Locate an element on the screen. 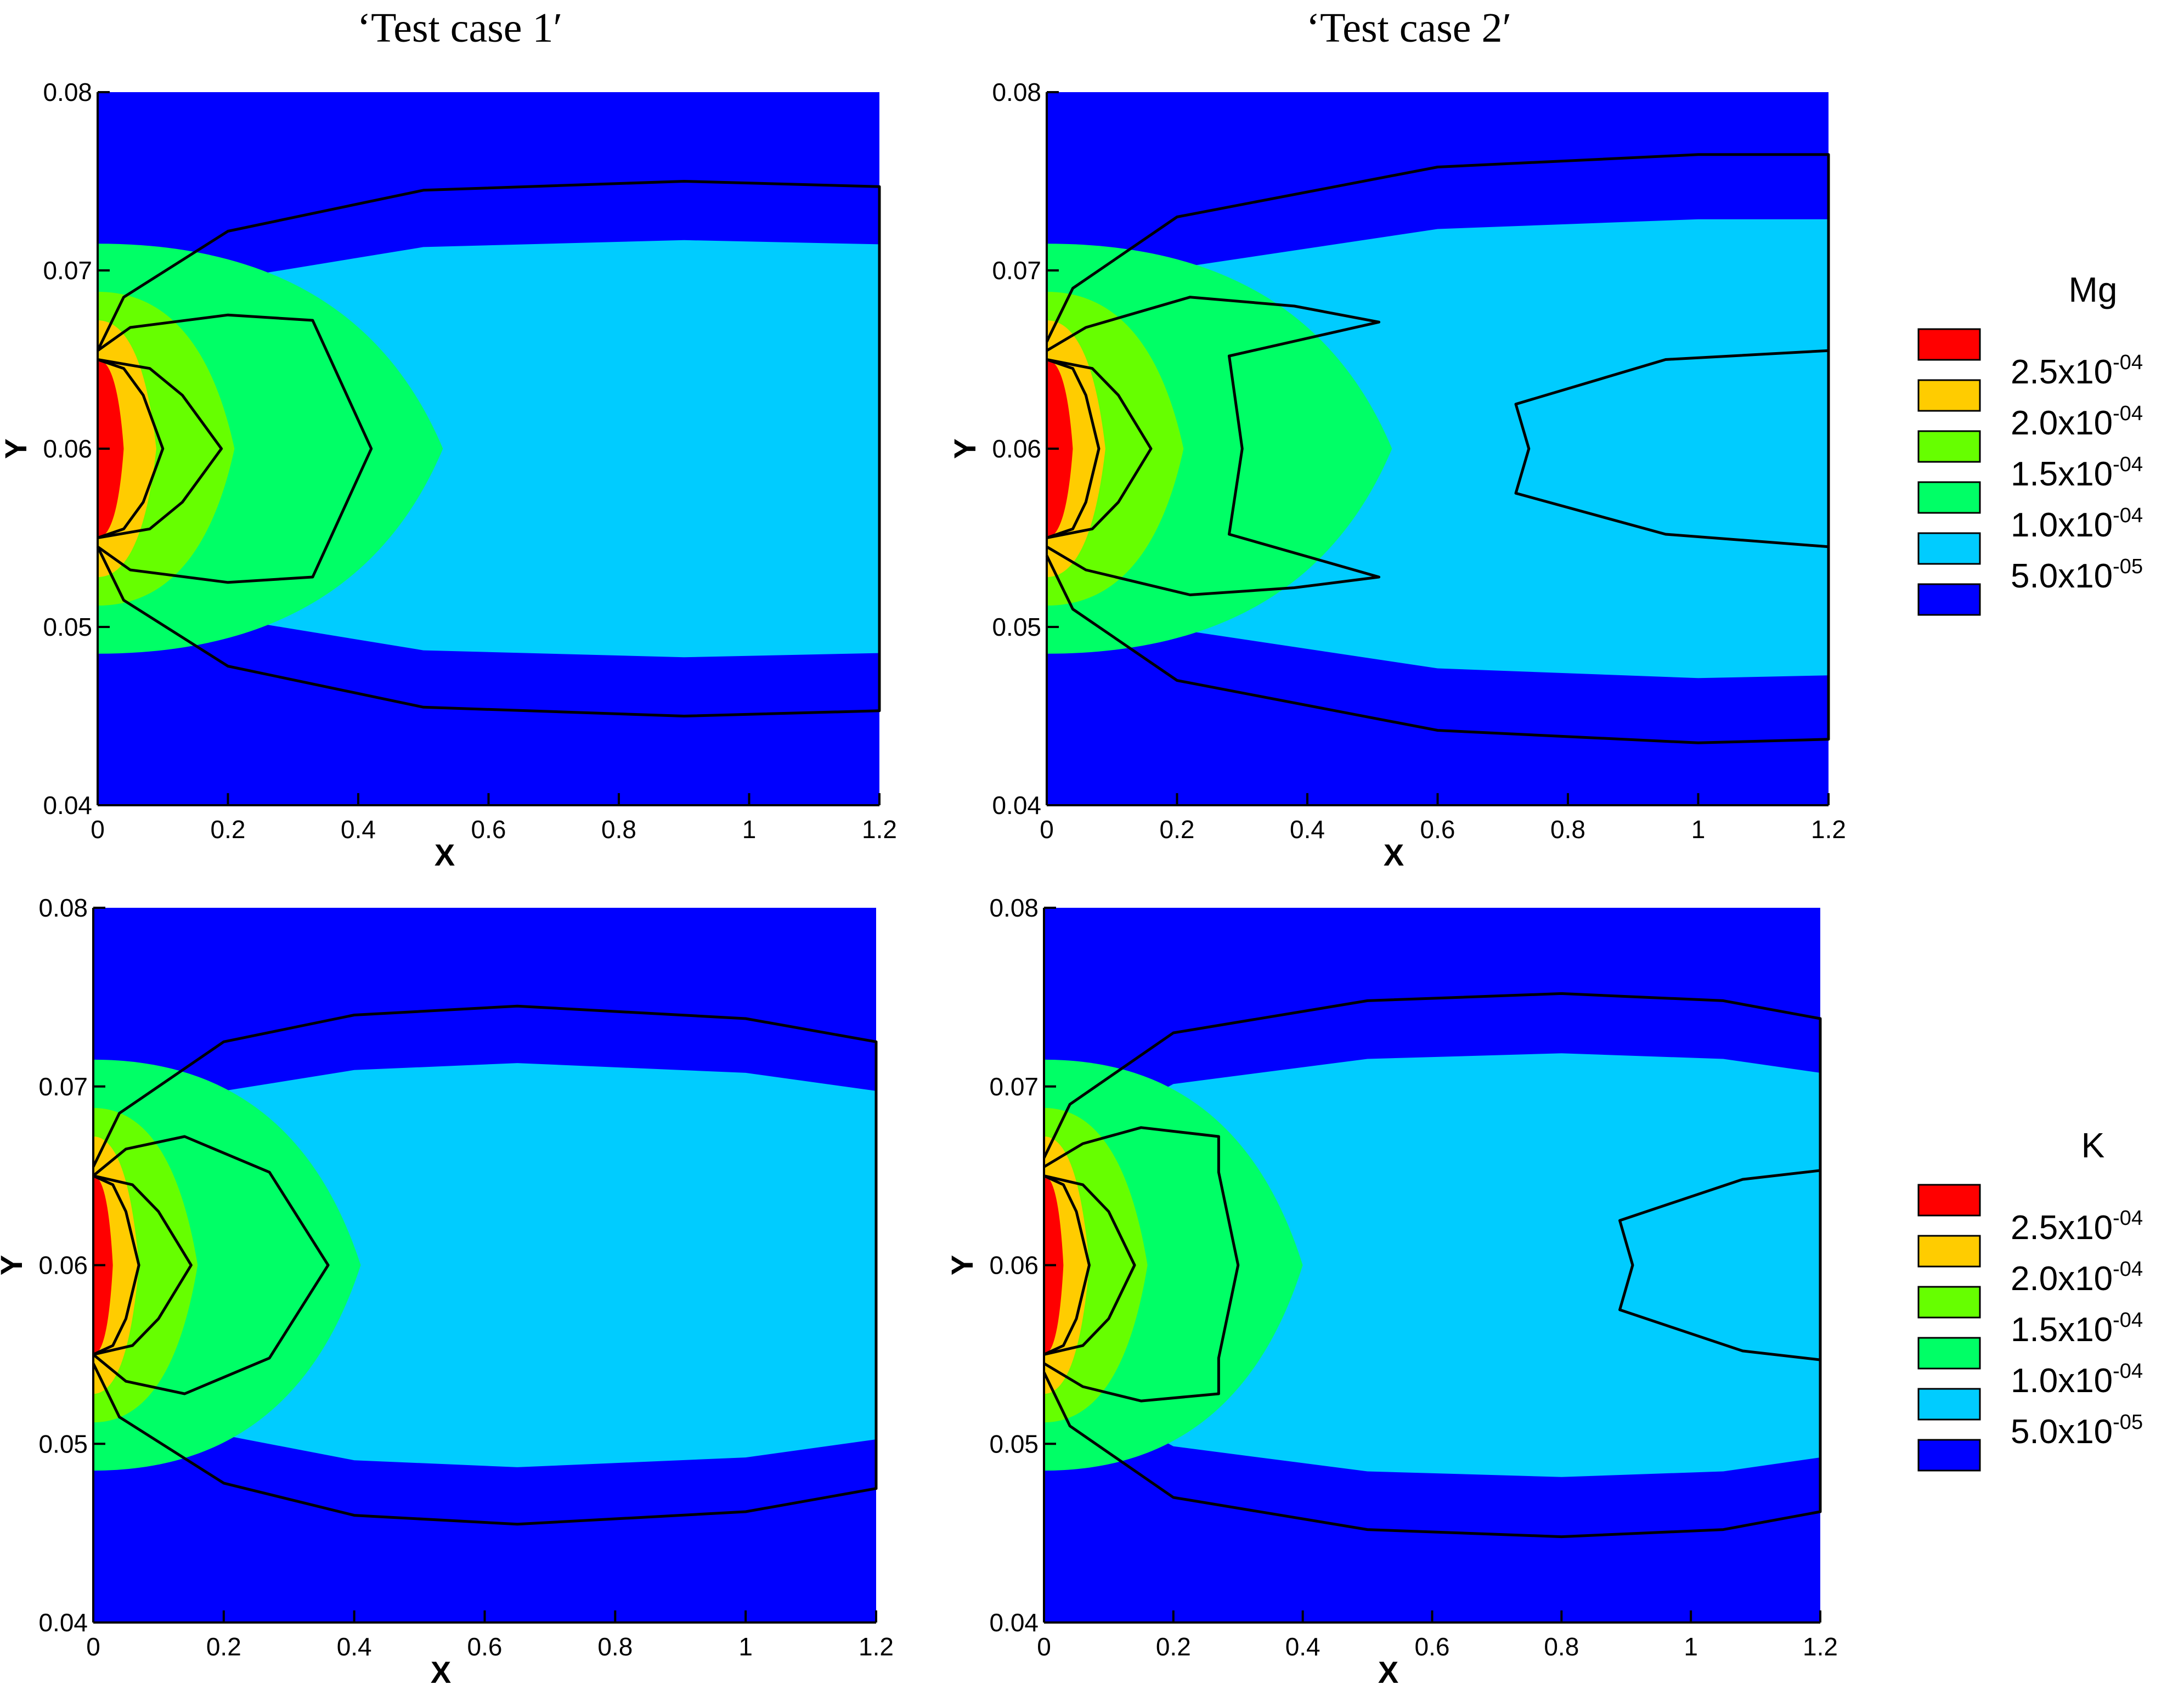 The width and height of the screenshot is (2184, 1696). legend-entry: 1.0x10-04 is located at coordinates (2077, 1380).